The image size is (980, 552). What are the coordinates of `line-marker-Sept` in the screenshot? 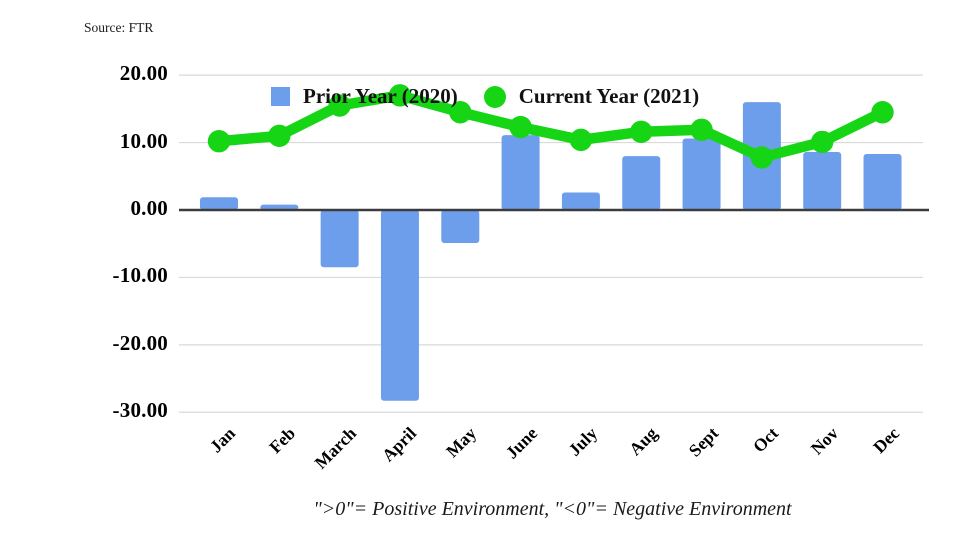 It's located at (701, 129).